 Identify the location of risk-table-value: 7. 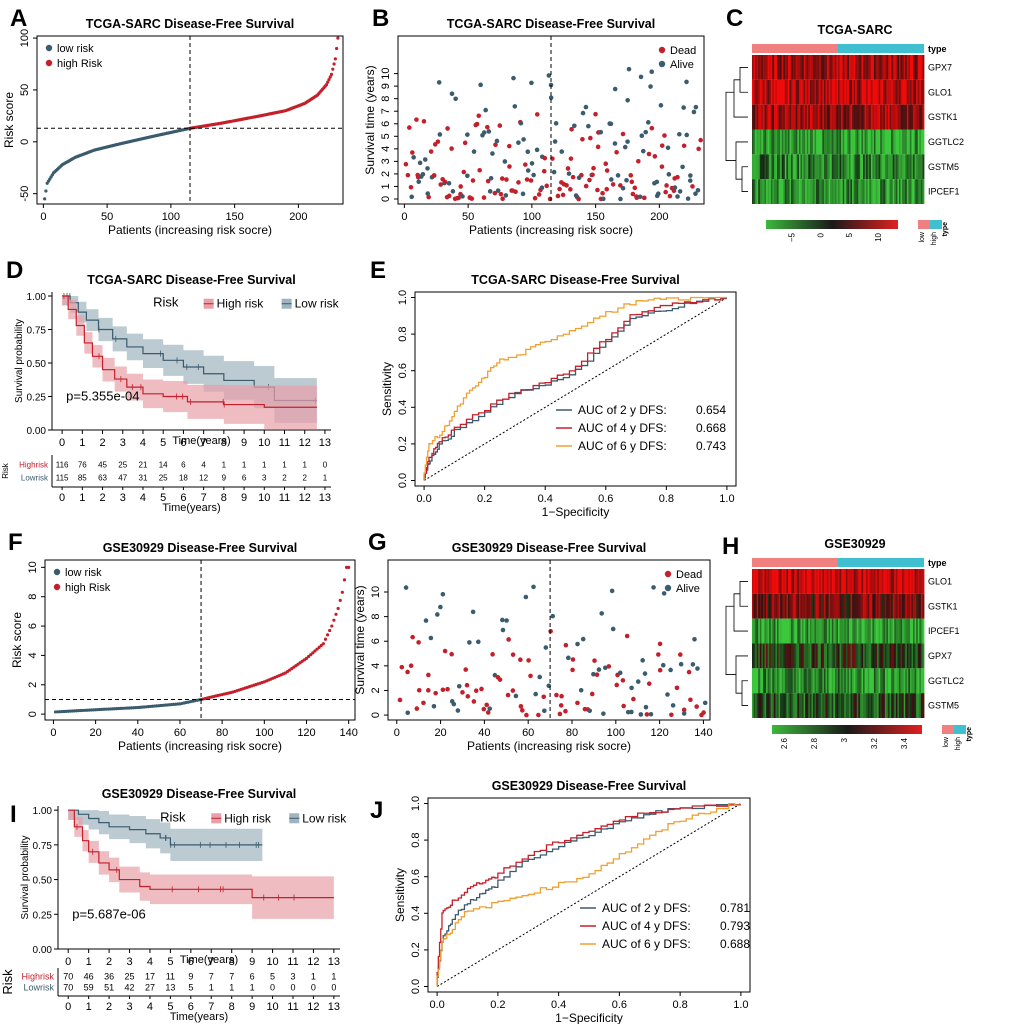
(211, 976).